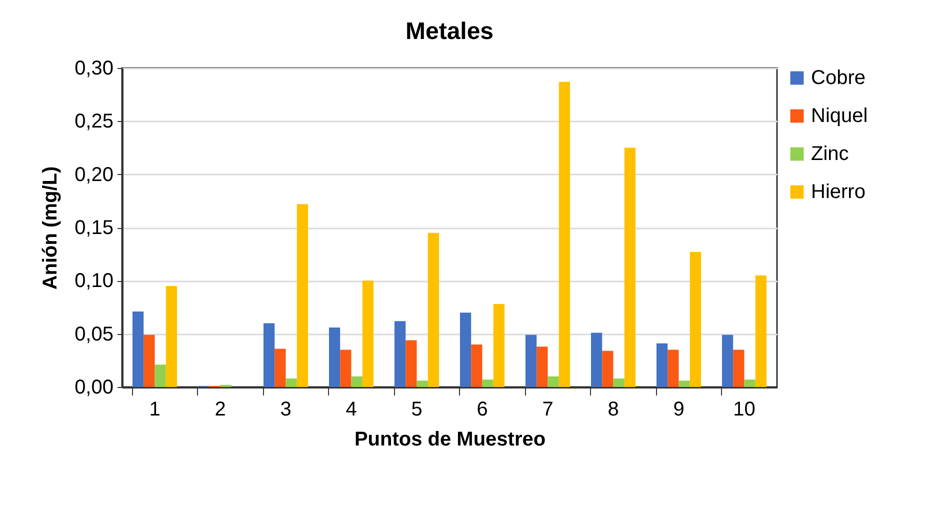  What do you see at coordinates (838, 192) in the screenshot?
I see `legend-label: Hierro` at bounding box center [838, 192].